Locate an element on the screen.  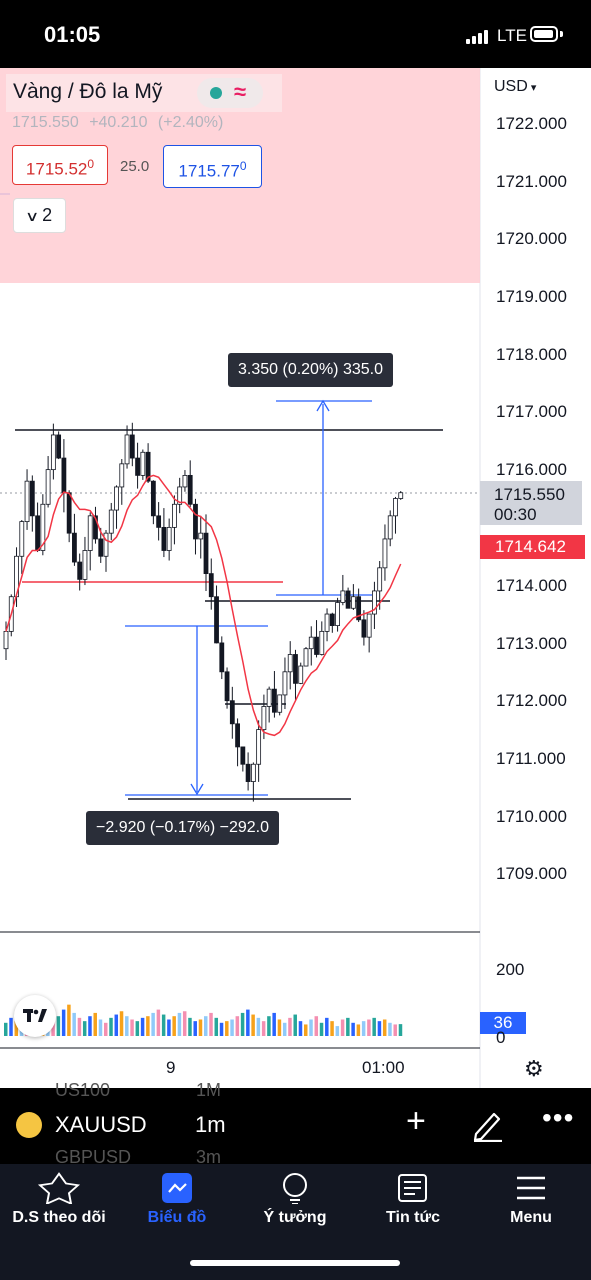
indicators-toggle-button: ∨ 2 is located at coordinates (39, 215).